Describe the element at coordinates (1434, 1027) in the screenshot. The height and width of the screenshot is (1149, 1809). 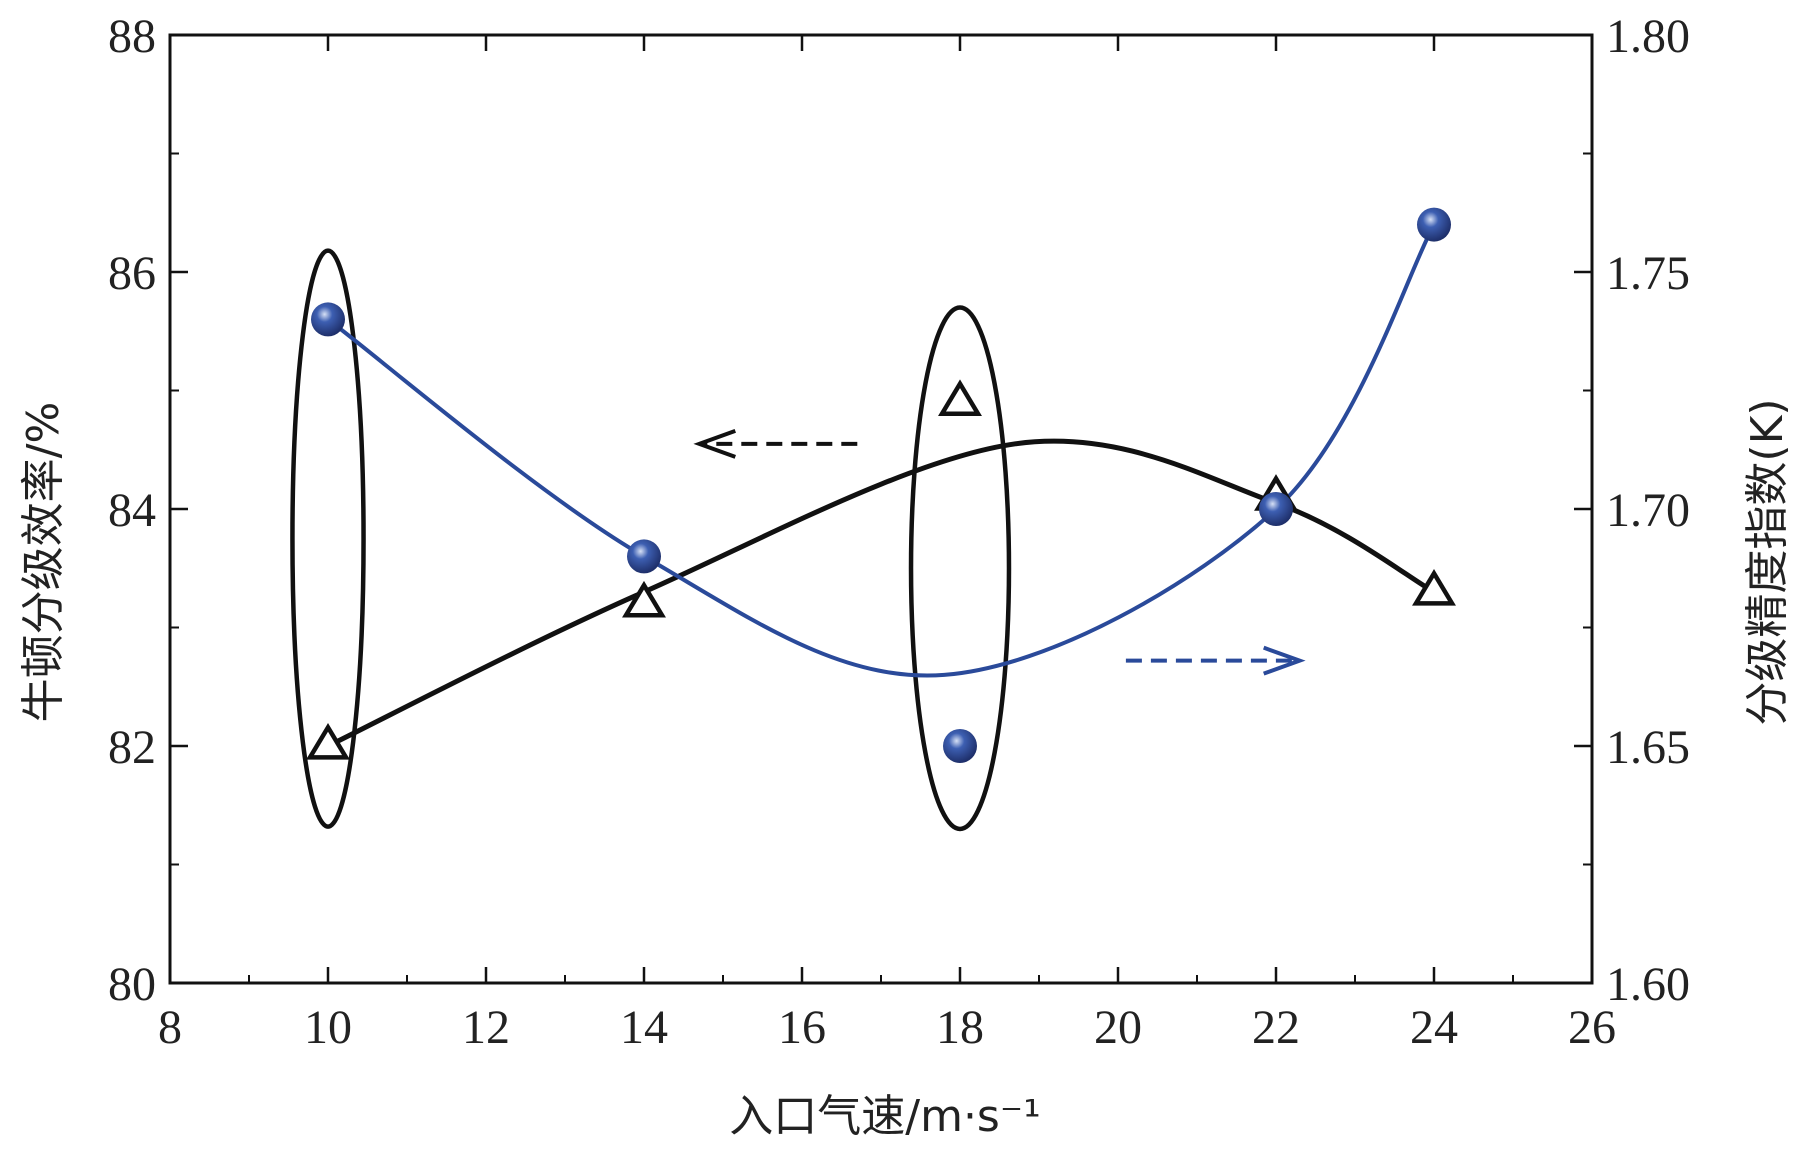
I see `x-tick-label: 24` at that location.